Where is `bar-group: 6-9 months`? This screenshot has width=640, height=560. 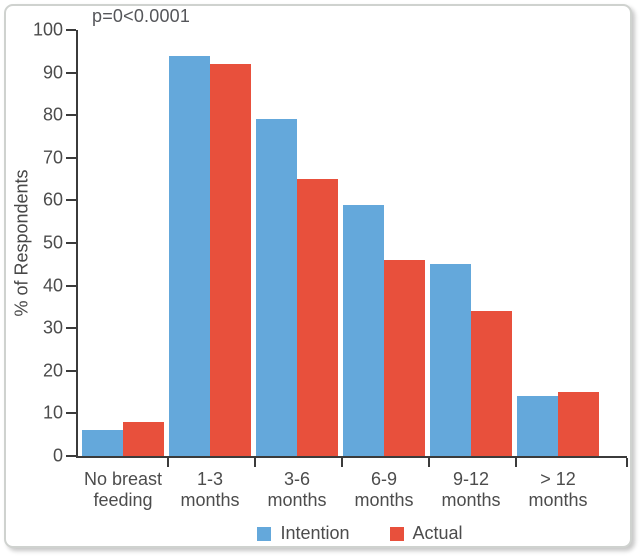 bar-group: 6-9 months is located at coordinates (386, 270).